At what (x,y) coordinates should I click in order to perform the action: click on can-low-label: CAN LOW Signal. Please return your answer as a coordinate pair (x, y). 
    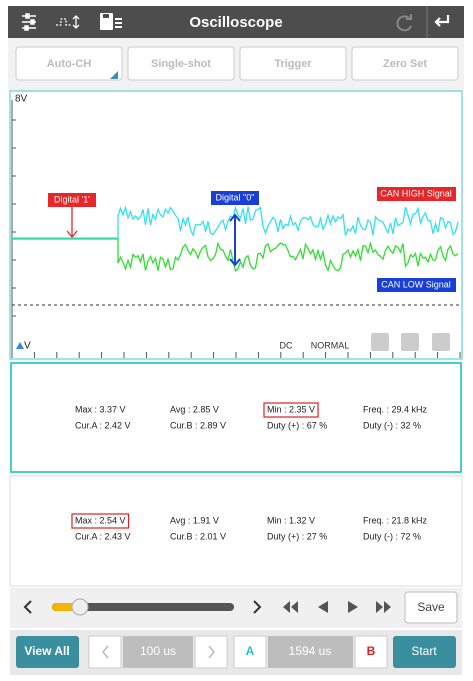
    Looking at the image, I should click on (416, 284).